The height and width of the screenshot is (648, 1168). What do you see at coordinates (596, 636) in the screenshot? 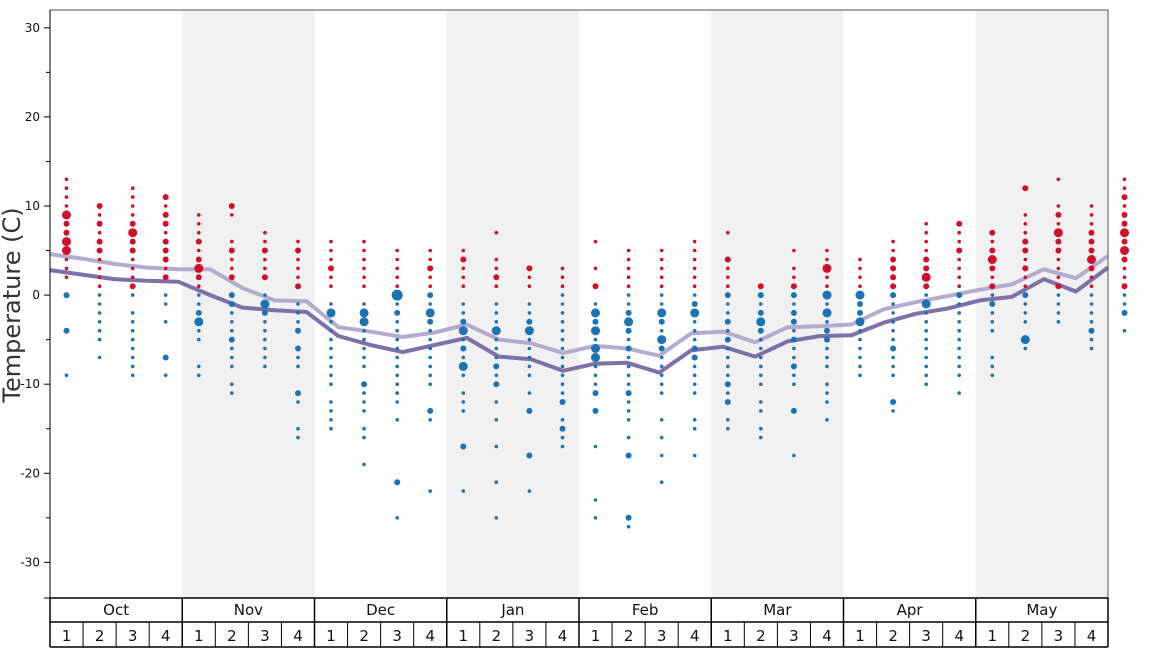
I see `week-label: 1` at bounding box center [596, 636].